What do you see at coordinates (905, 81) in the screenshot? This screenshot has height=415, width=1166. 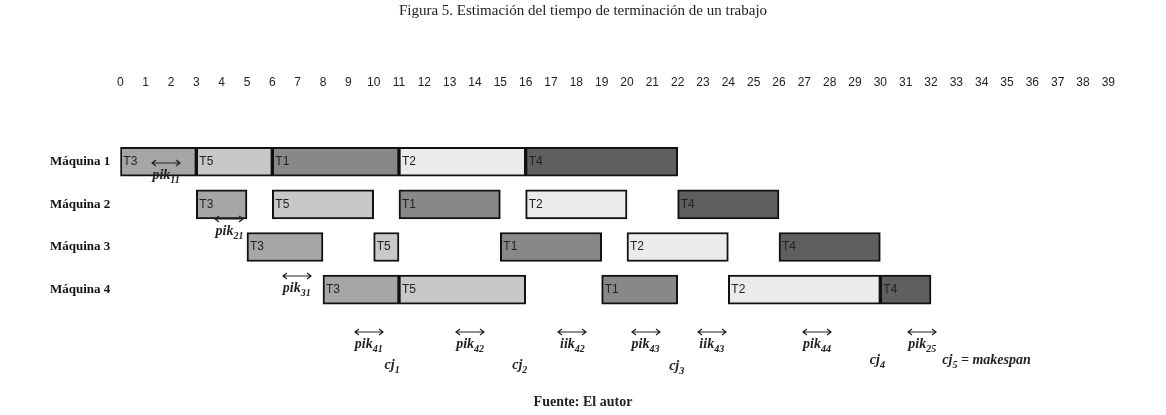 I see `x-tick-label: 31` at bounding box center [905, 81].